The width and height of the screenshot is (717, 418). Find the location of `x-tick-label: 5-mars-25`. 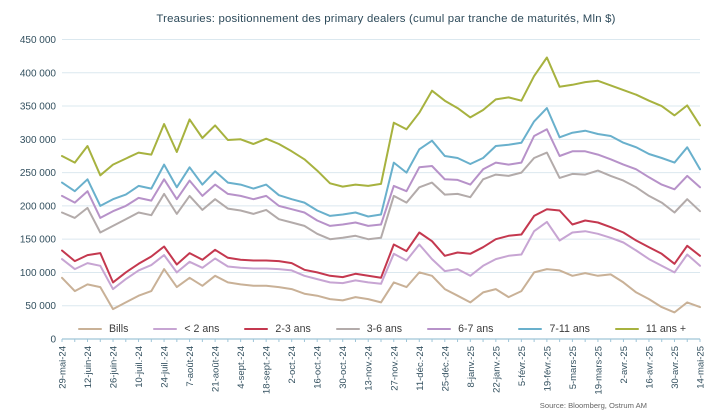

x-tick-label: 5-mars-25 is located at coordinates (573, 367).